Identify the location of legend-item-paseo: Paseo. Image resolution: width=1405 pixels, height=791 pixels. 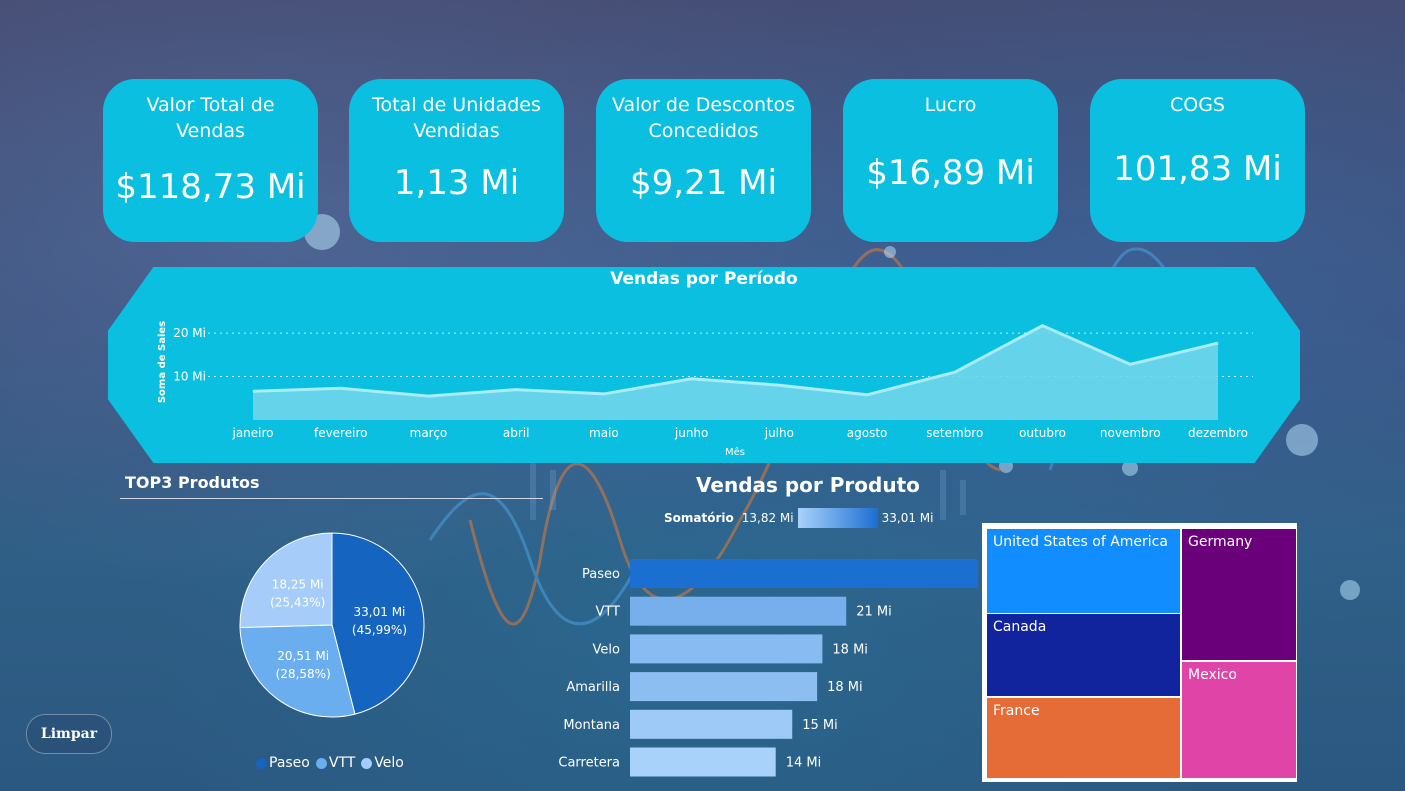
(283, 763).